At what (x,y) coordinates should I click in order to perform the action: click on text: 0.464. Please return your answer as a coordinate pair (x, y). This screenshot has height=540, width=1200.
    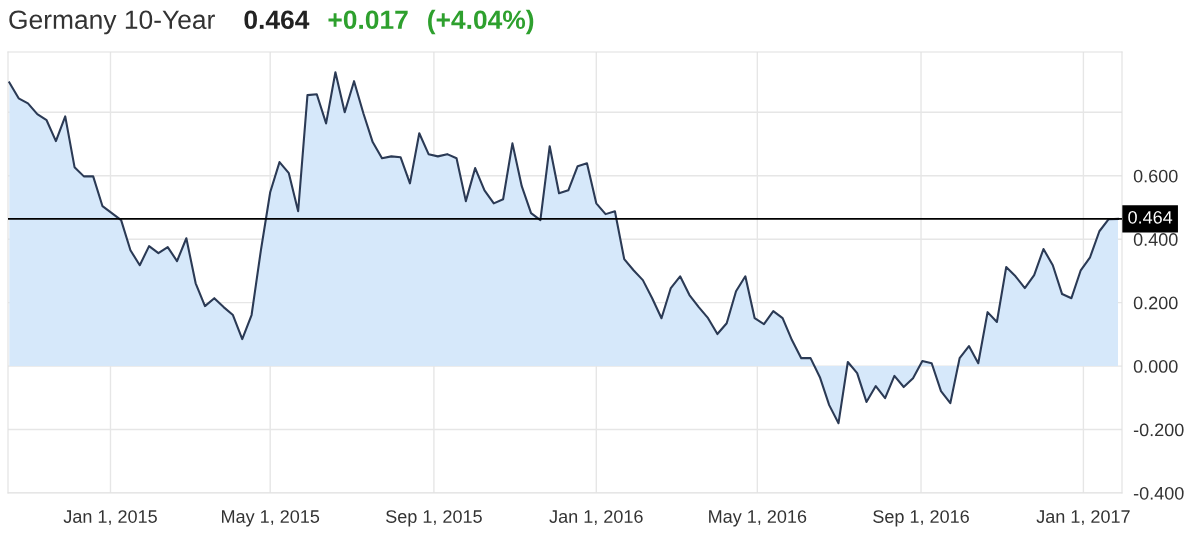
    Looking at the image, I should click on (277, 20).